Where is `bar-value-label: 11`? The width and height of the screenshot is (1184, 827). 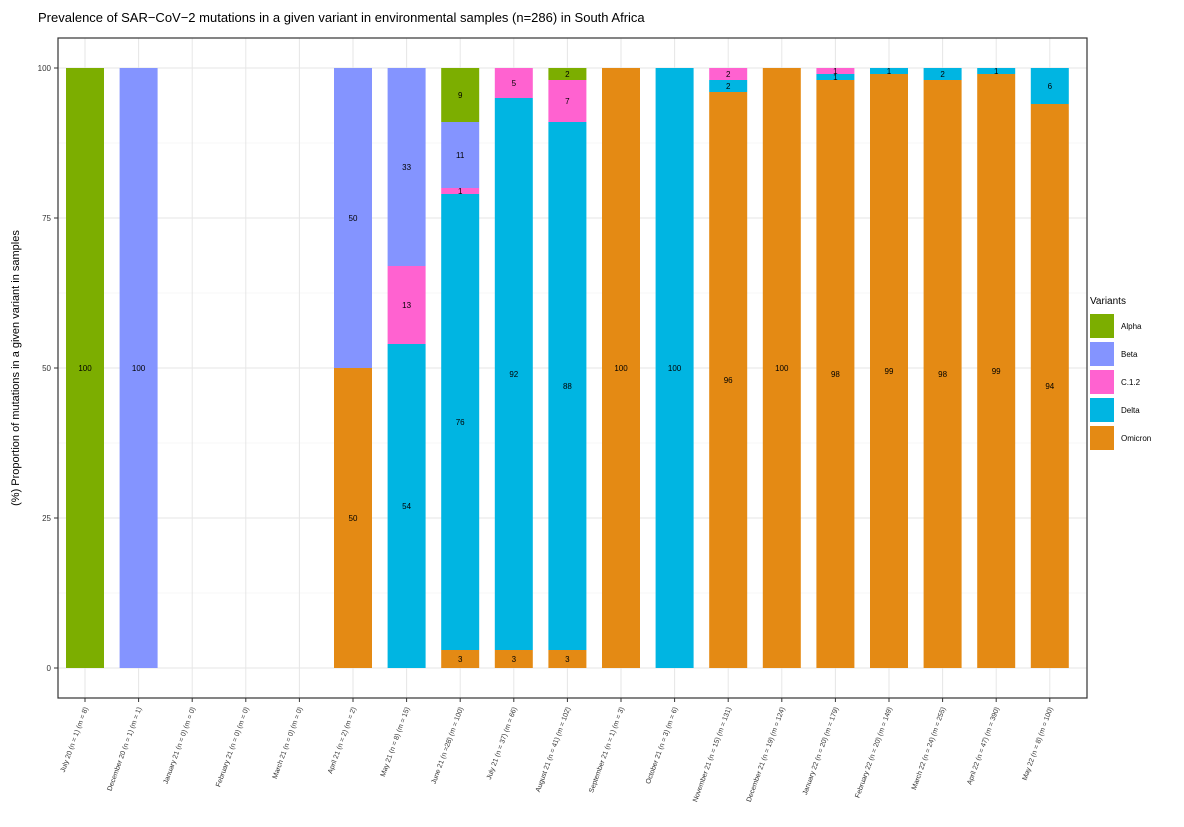 bar-value-label: 11 is located at coordinates (460, 155).